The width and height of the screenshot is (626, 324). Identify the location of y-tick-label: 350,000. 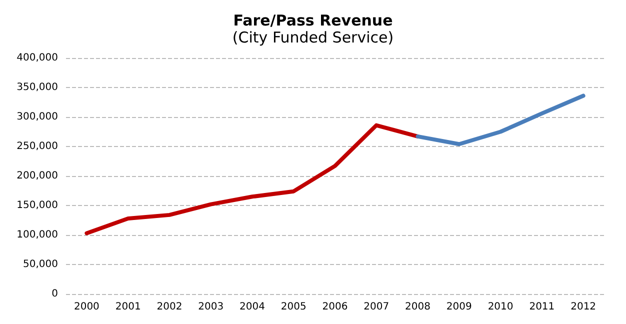
(37, 87).